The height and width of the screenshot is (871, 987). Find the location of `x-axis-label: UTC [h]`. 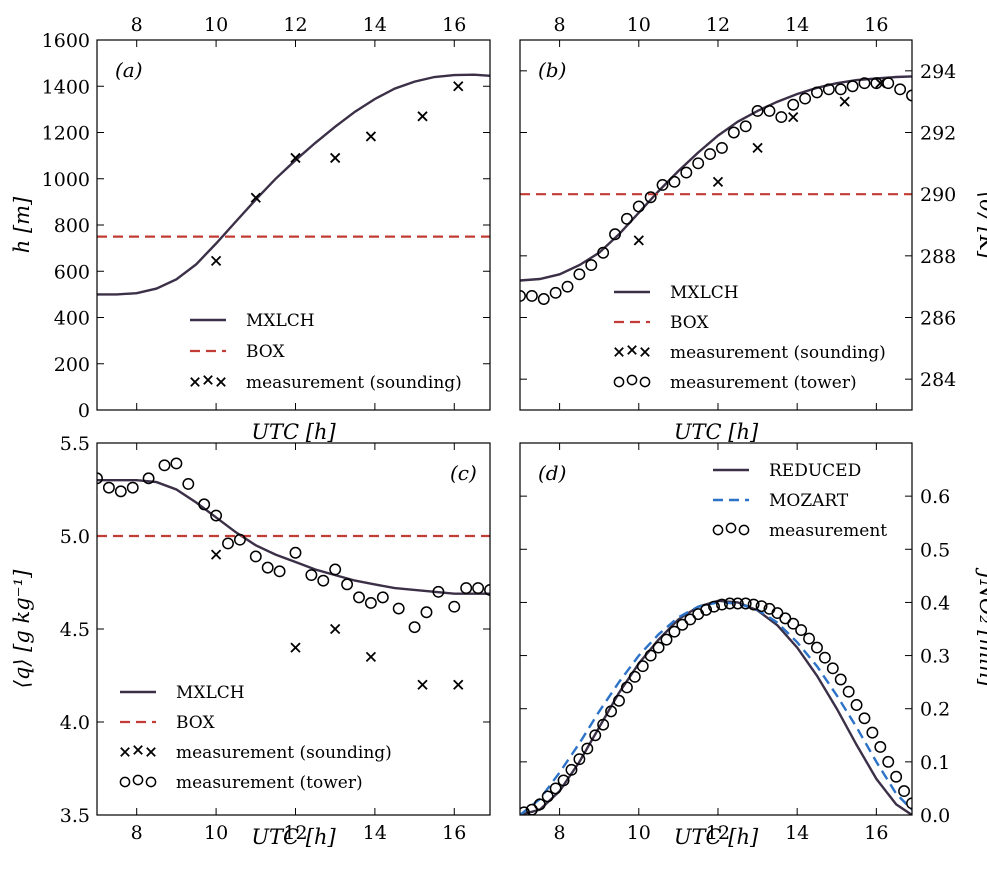

x-axis-label: UTC [h] is located at coordinates (293, 837).